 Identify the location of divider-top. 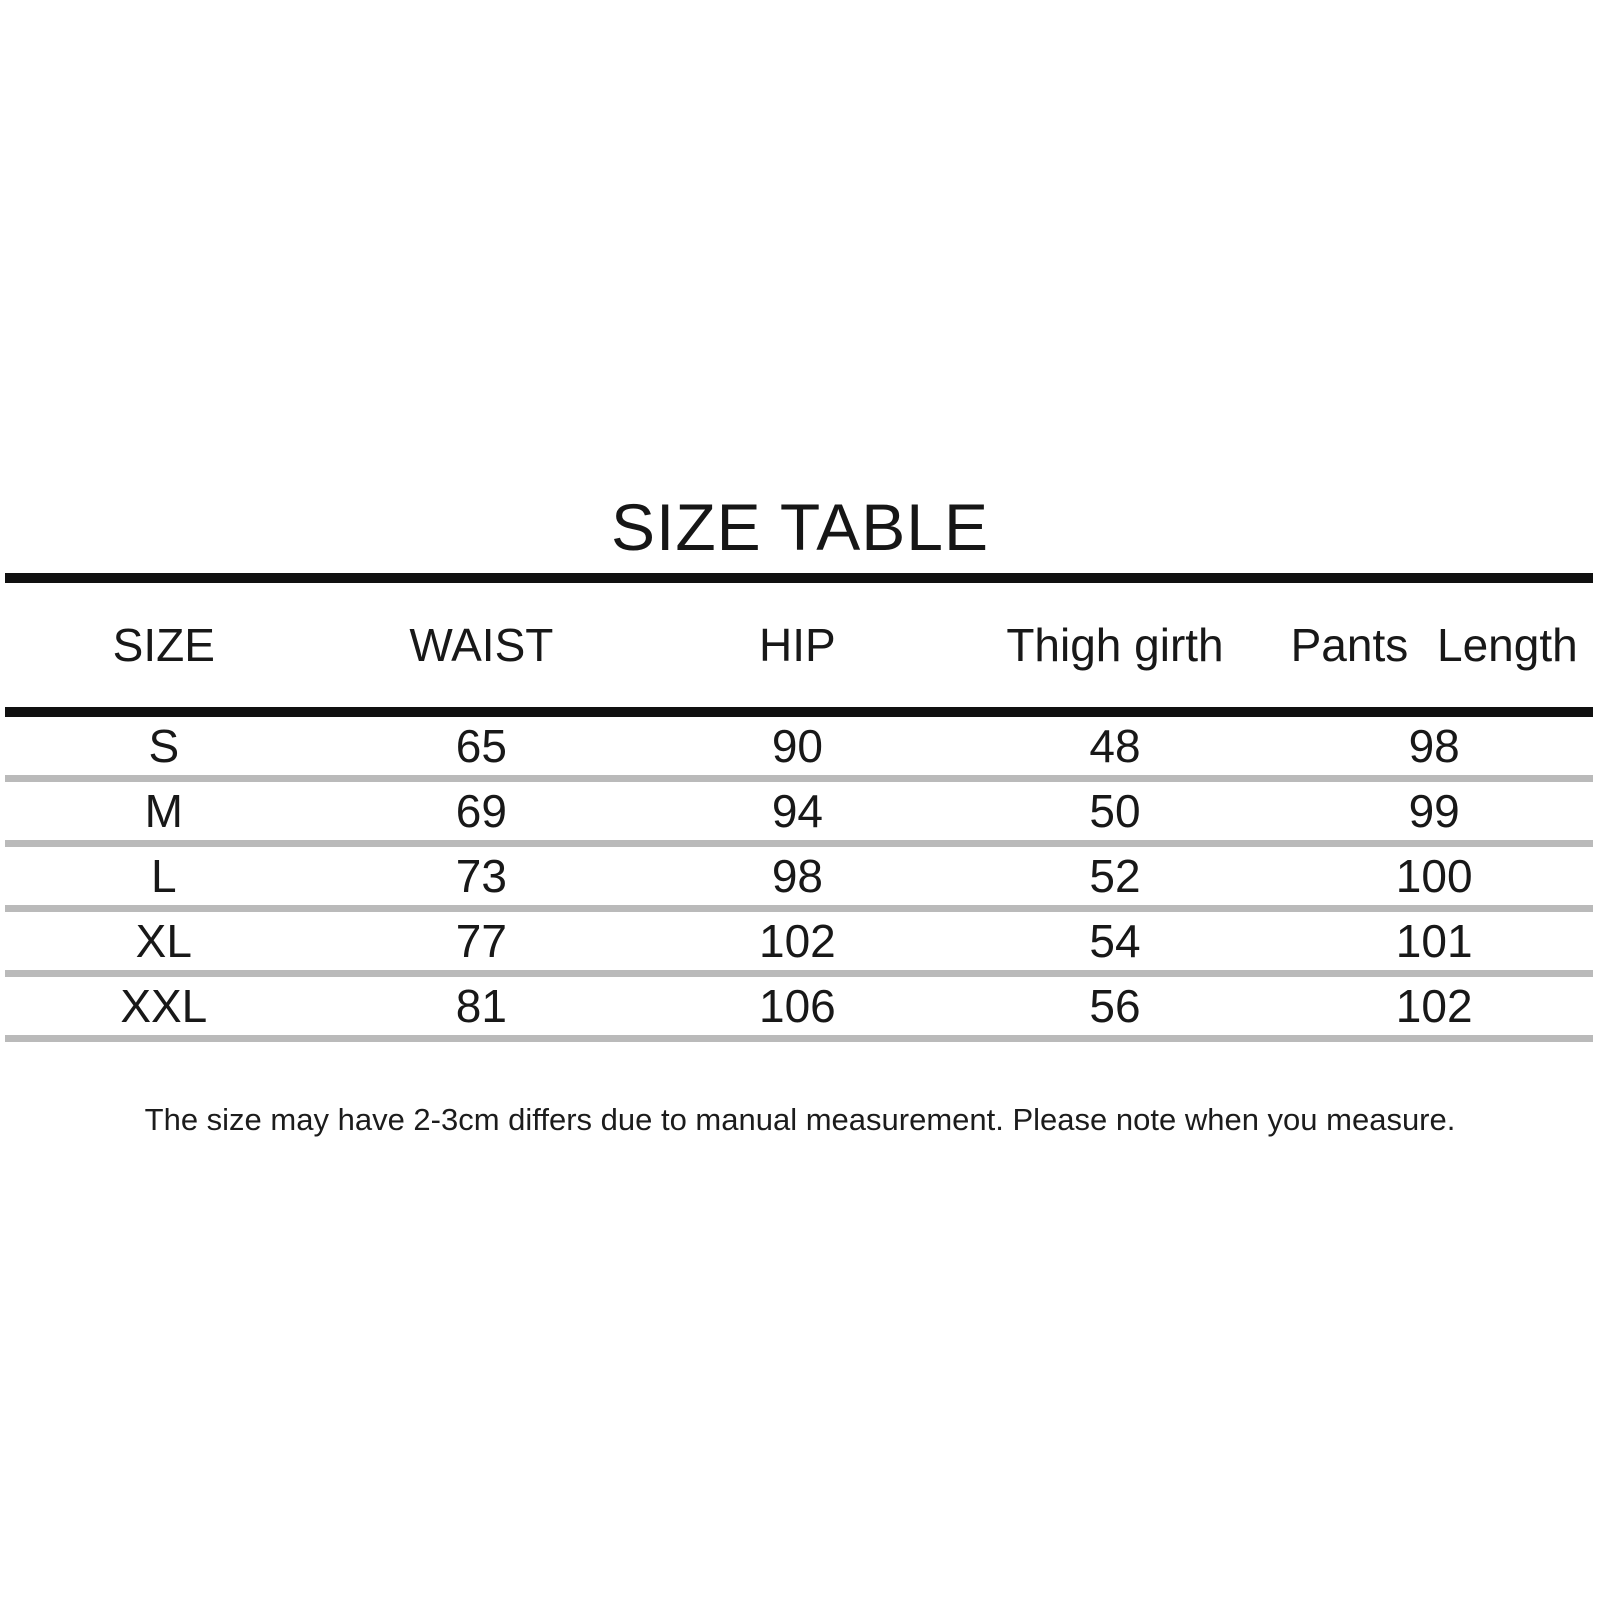
(799, 578).